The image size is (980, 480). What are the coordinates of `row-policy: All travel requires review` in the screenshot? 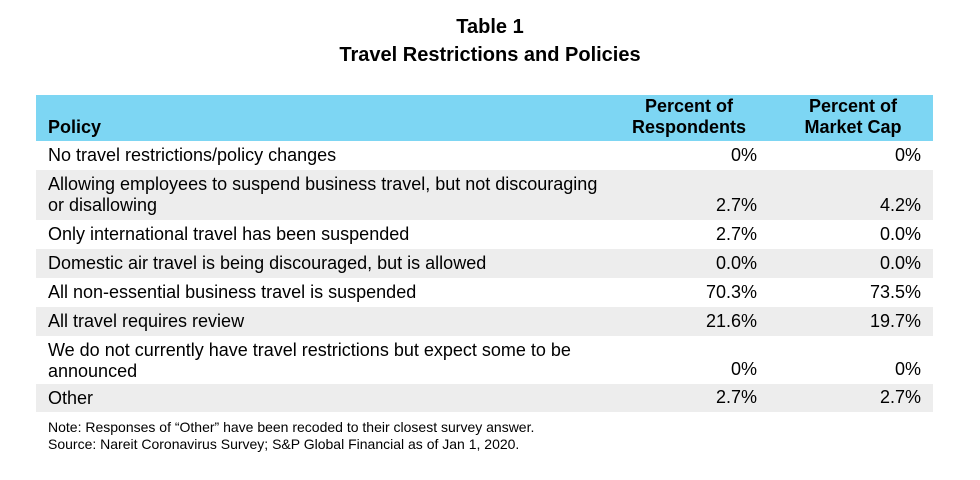 It's located at (146, 321).